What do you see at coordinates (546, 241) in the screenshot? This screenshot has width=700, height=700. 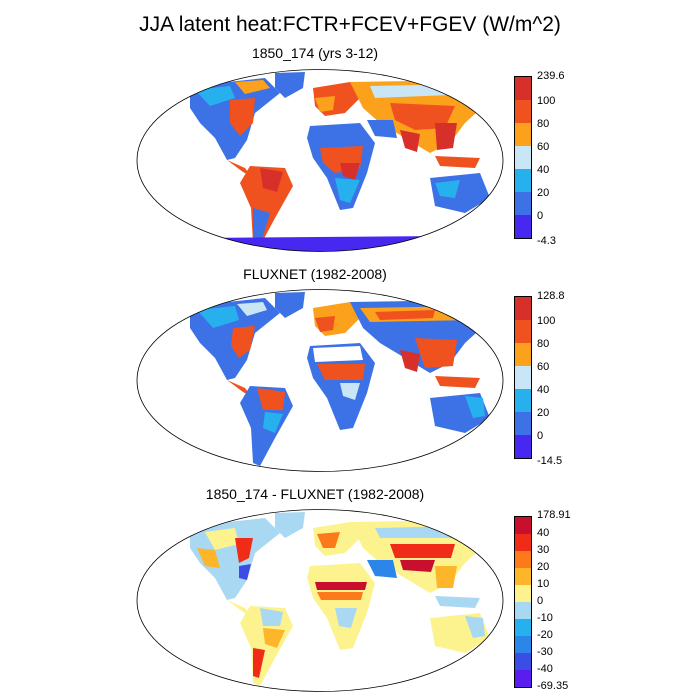 I see `colorbar-tick-label: -4.3` at bounding box center [546, 241].